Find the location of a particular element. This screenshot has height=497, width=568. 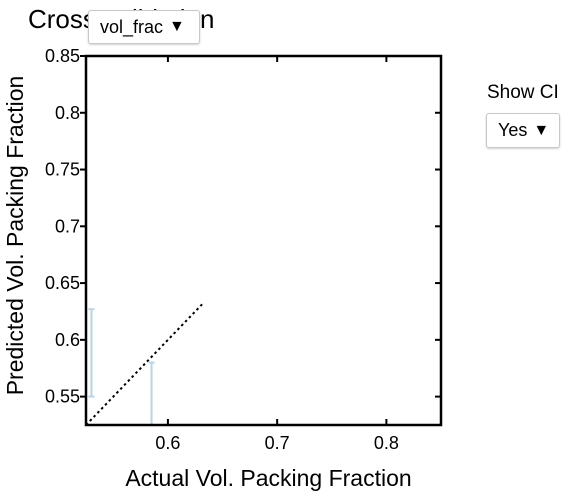

y-tick-label: 0.75 is located at coordinates (62, 170).